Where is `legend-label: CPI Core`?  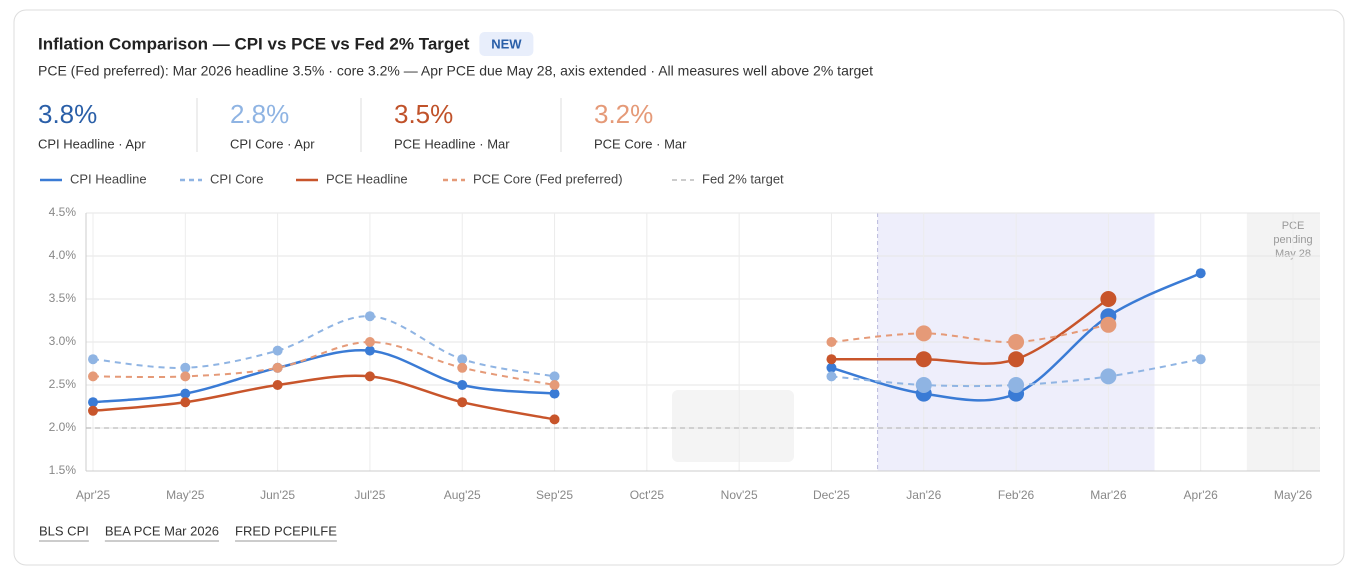
legend-label: CPI Core is located at coordinates (236, 178).